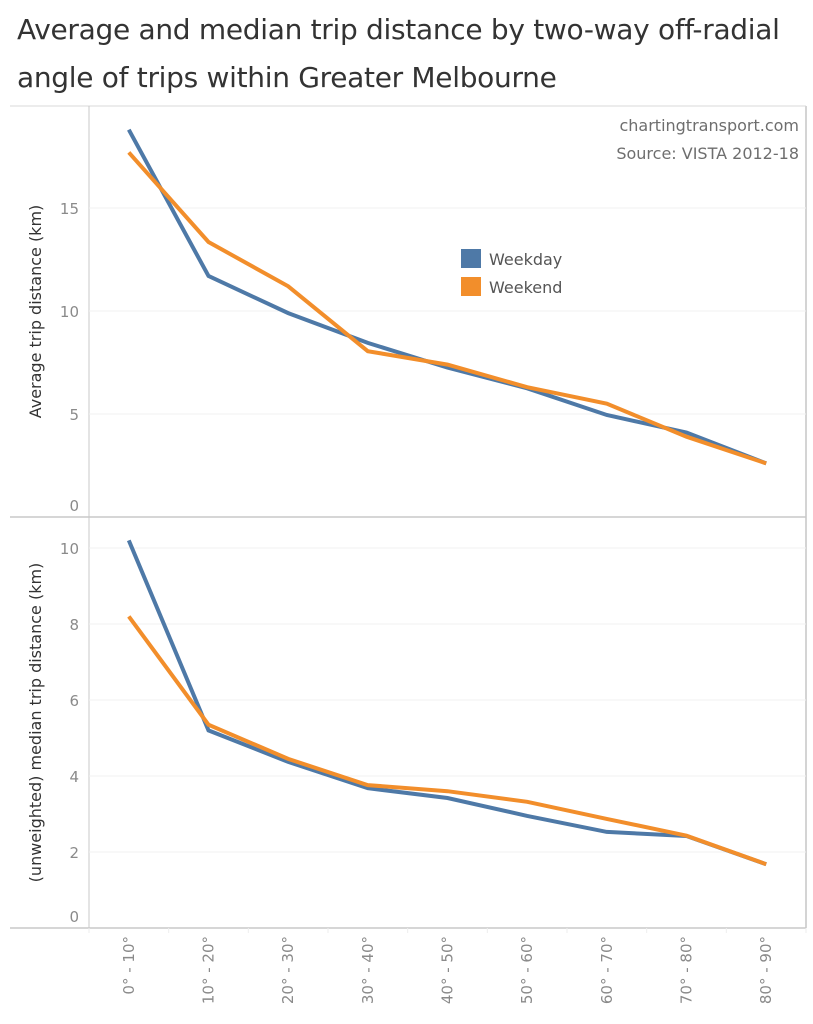 Image resolution: width=813 pixels, height=1024 pixels. Describe the element at coordinates (527, 970) in the screenshot. I see `x-category-label: 50° - 60°` at that location.